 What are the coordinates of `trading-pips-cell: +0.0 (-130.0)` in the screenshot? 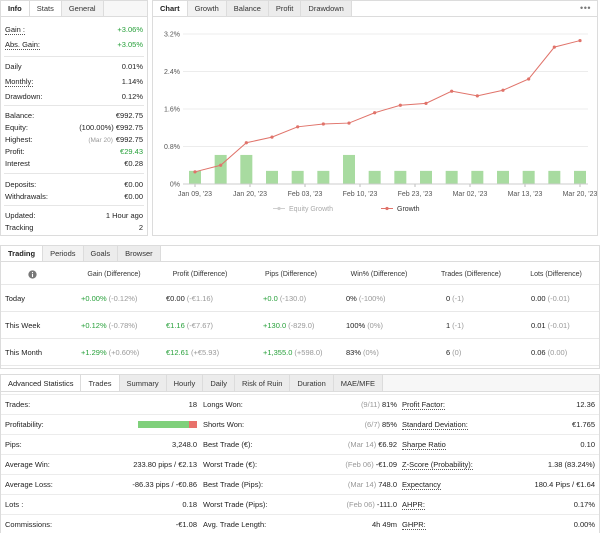 It's located at (284, 298).